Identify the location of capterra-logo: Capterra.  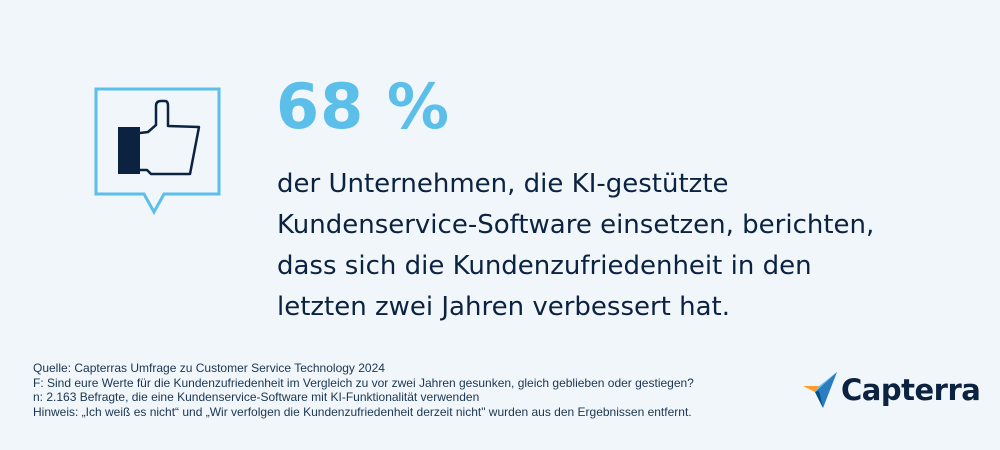
(892, 390).